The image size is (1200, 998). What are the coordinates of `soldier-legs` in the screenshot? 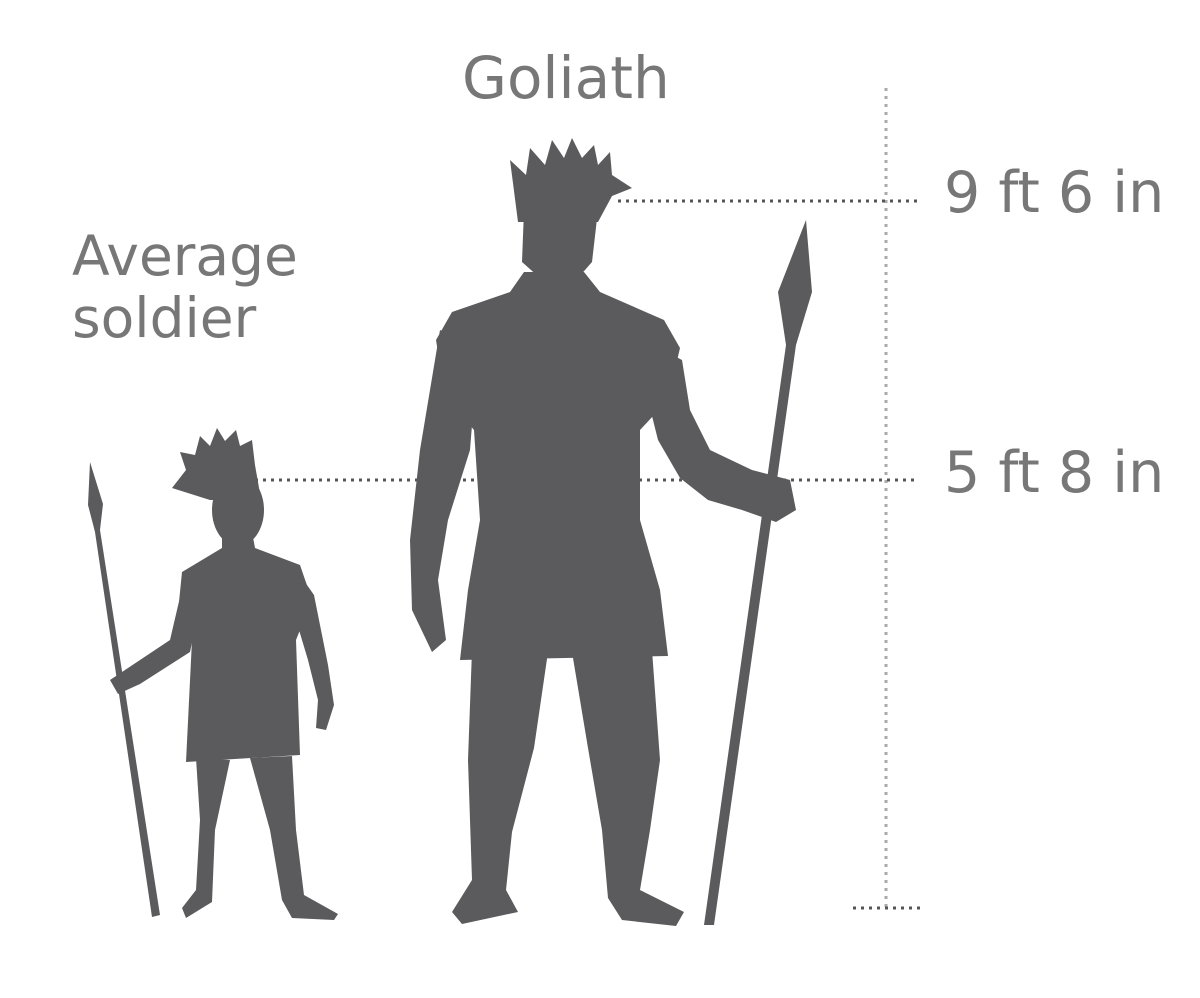 It's located at (260, 838).